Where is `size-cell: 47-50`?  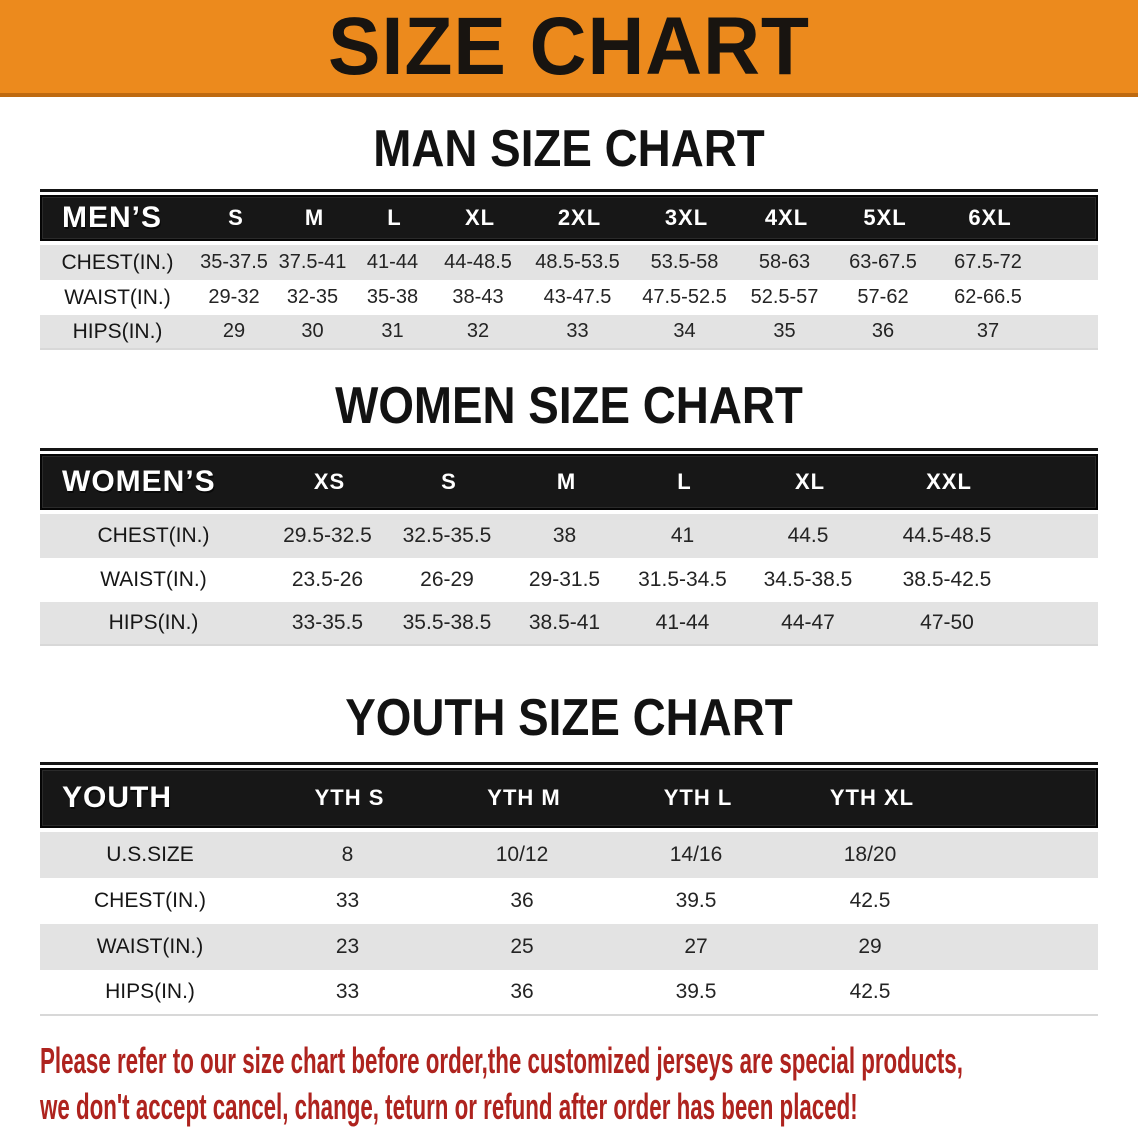 size-cell: 47-50 is located at coordinates (947, 622).